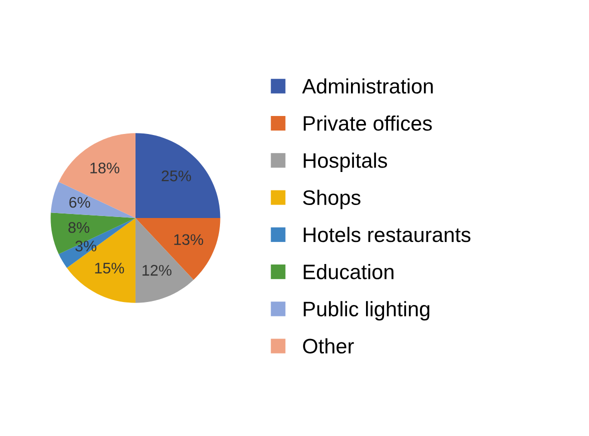 The width and height of the screenshot is (589, 436). Describe the element at coordinates (367, 311) in the screenshot. I see `legend-label: Public lighting` at that location.